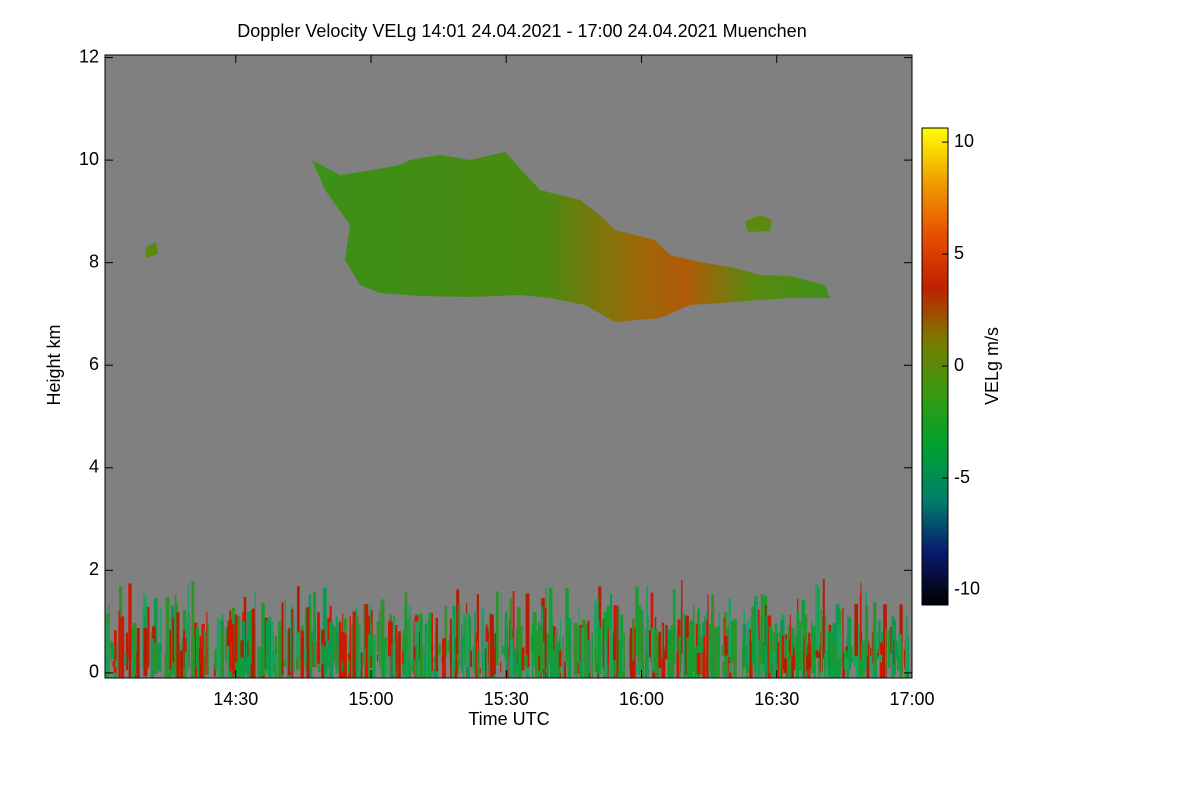 The height and width of the screenshot is (800, 1200). Describe the element at coordinates (94, 364) in the screenshot. I see `y-tick-label: 6` at that location.